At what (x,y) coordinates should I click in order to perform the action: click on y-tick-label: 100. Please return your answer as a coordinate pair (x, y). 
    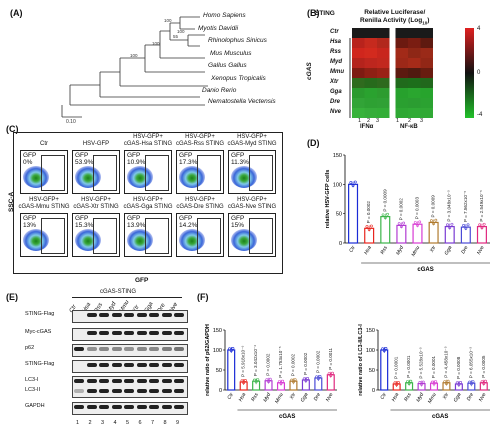
    Looking at the image, I should click on (337, 185).